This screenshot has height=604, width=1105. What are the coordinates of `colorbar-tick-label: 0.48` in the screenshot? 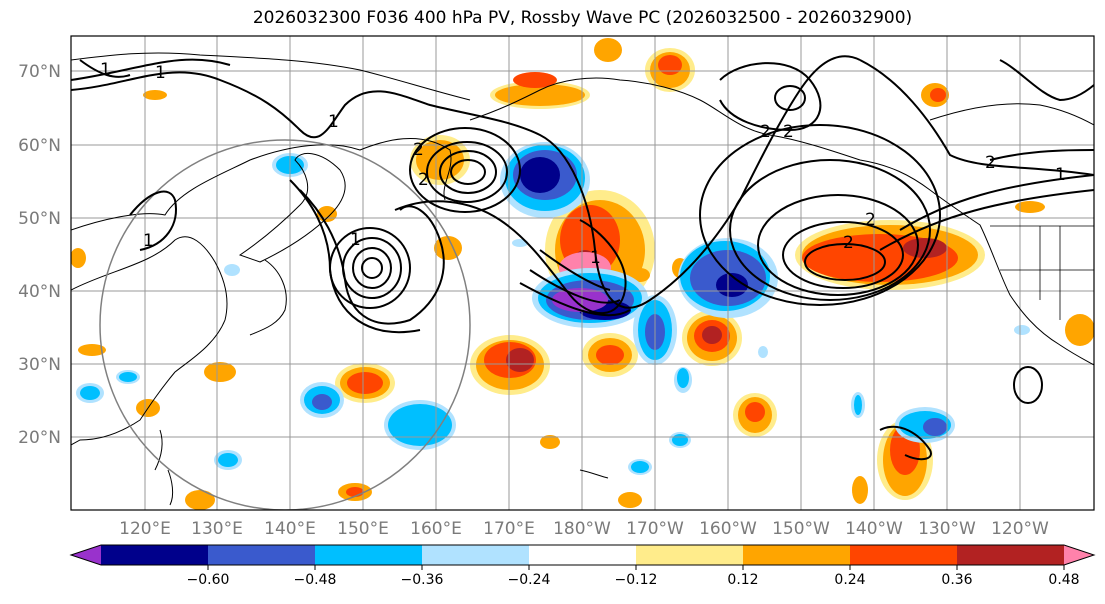 It's located at (1063, 580).